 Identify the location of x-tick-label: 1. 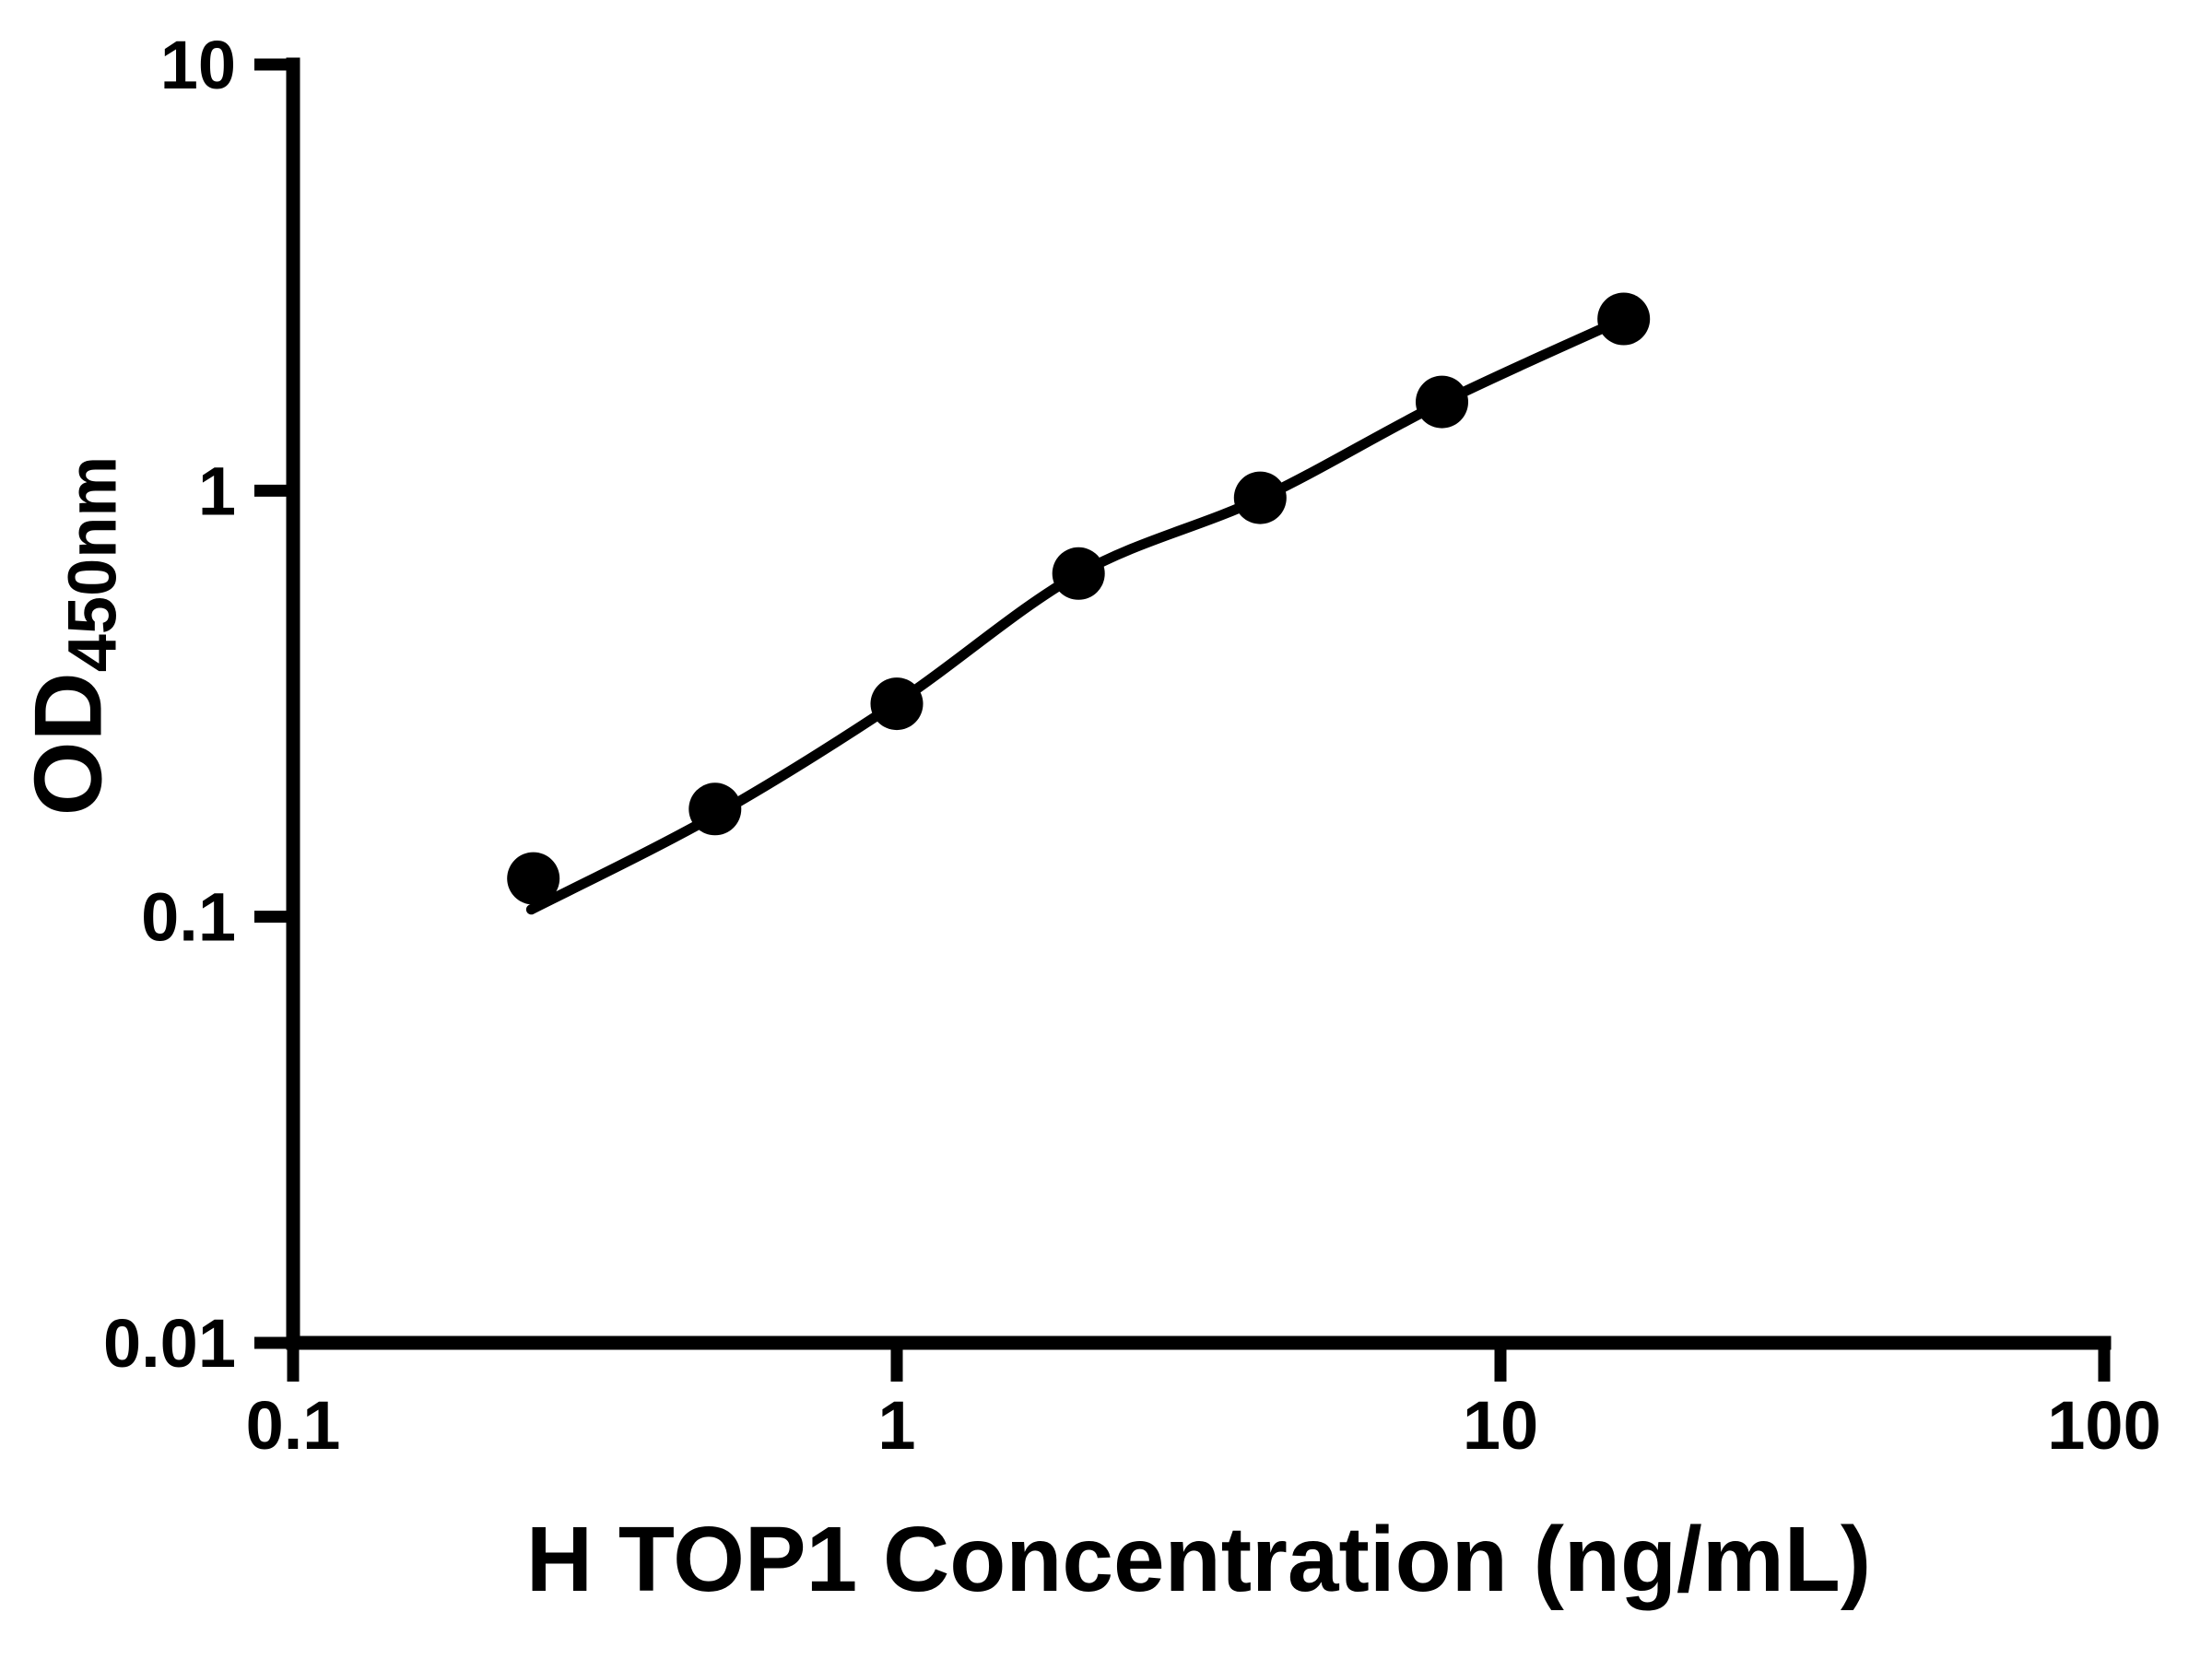
(896, 1425).